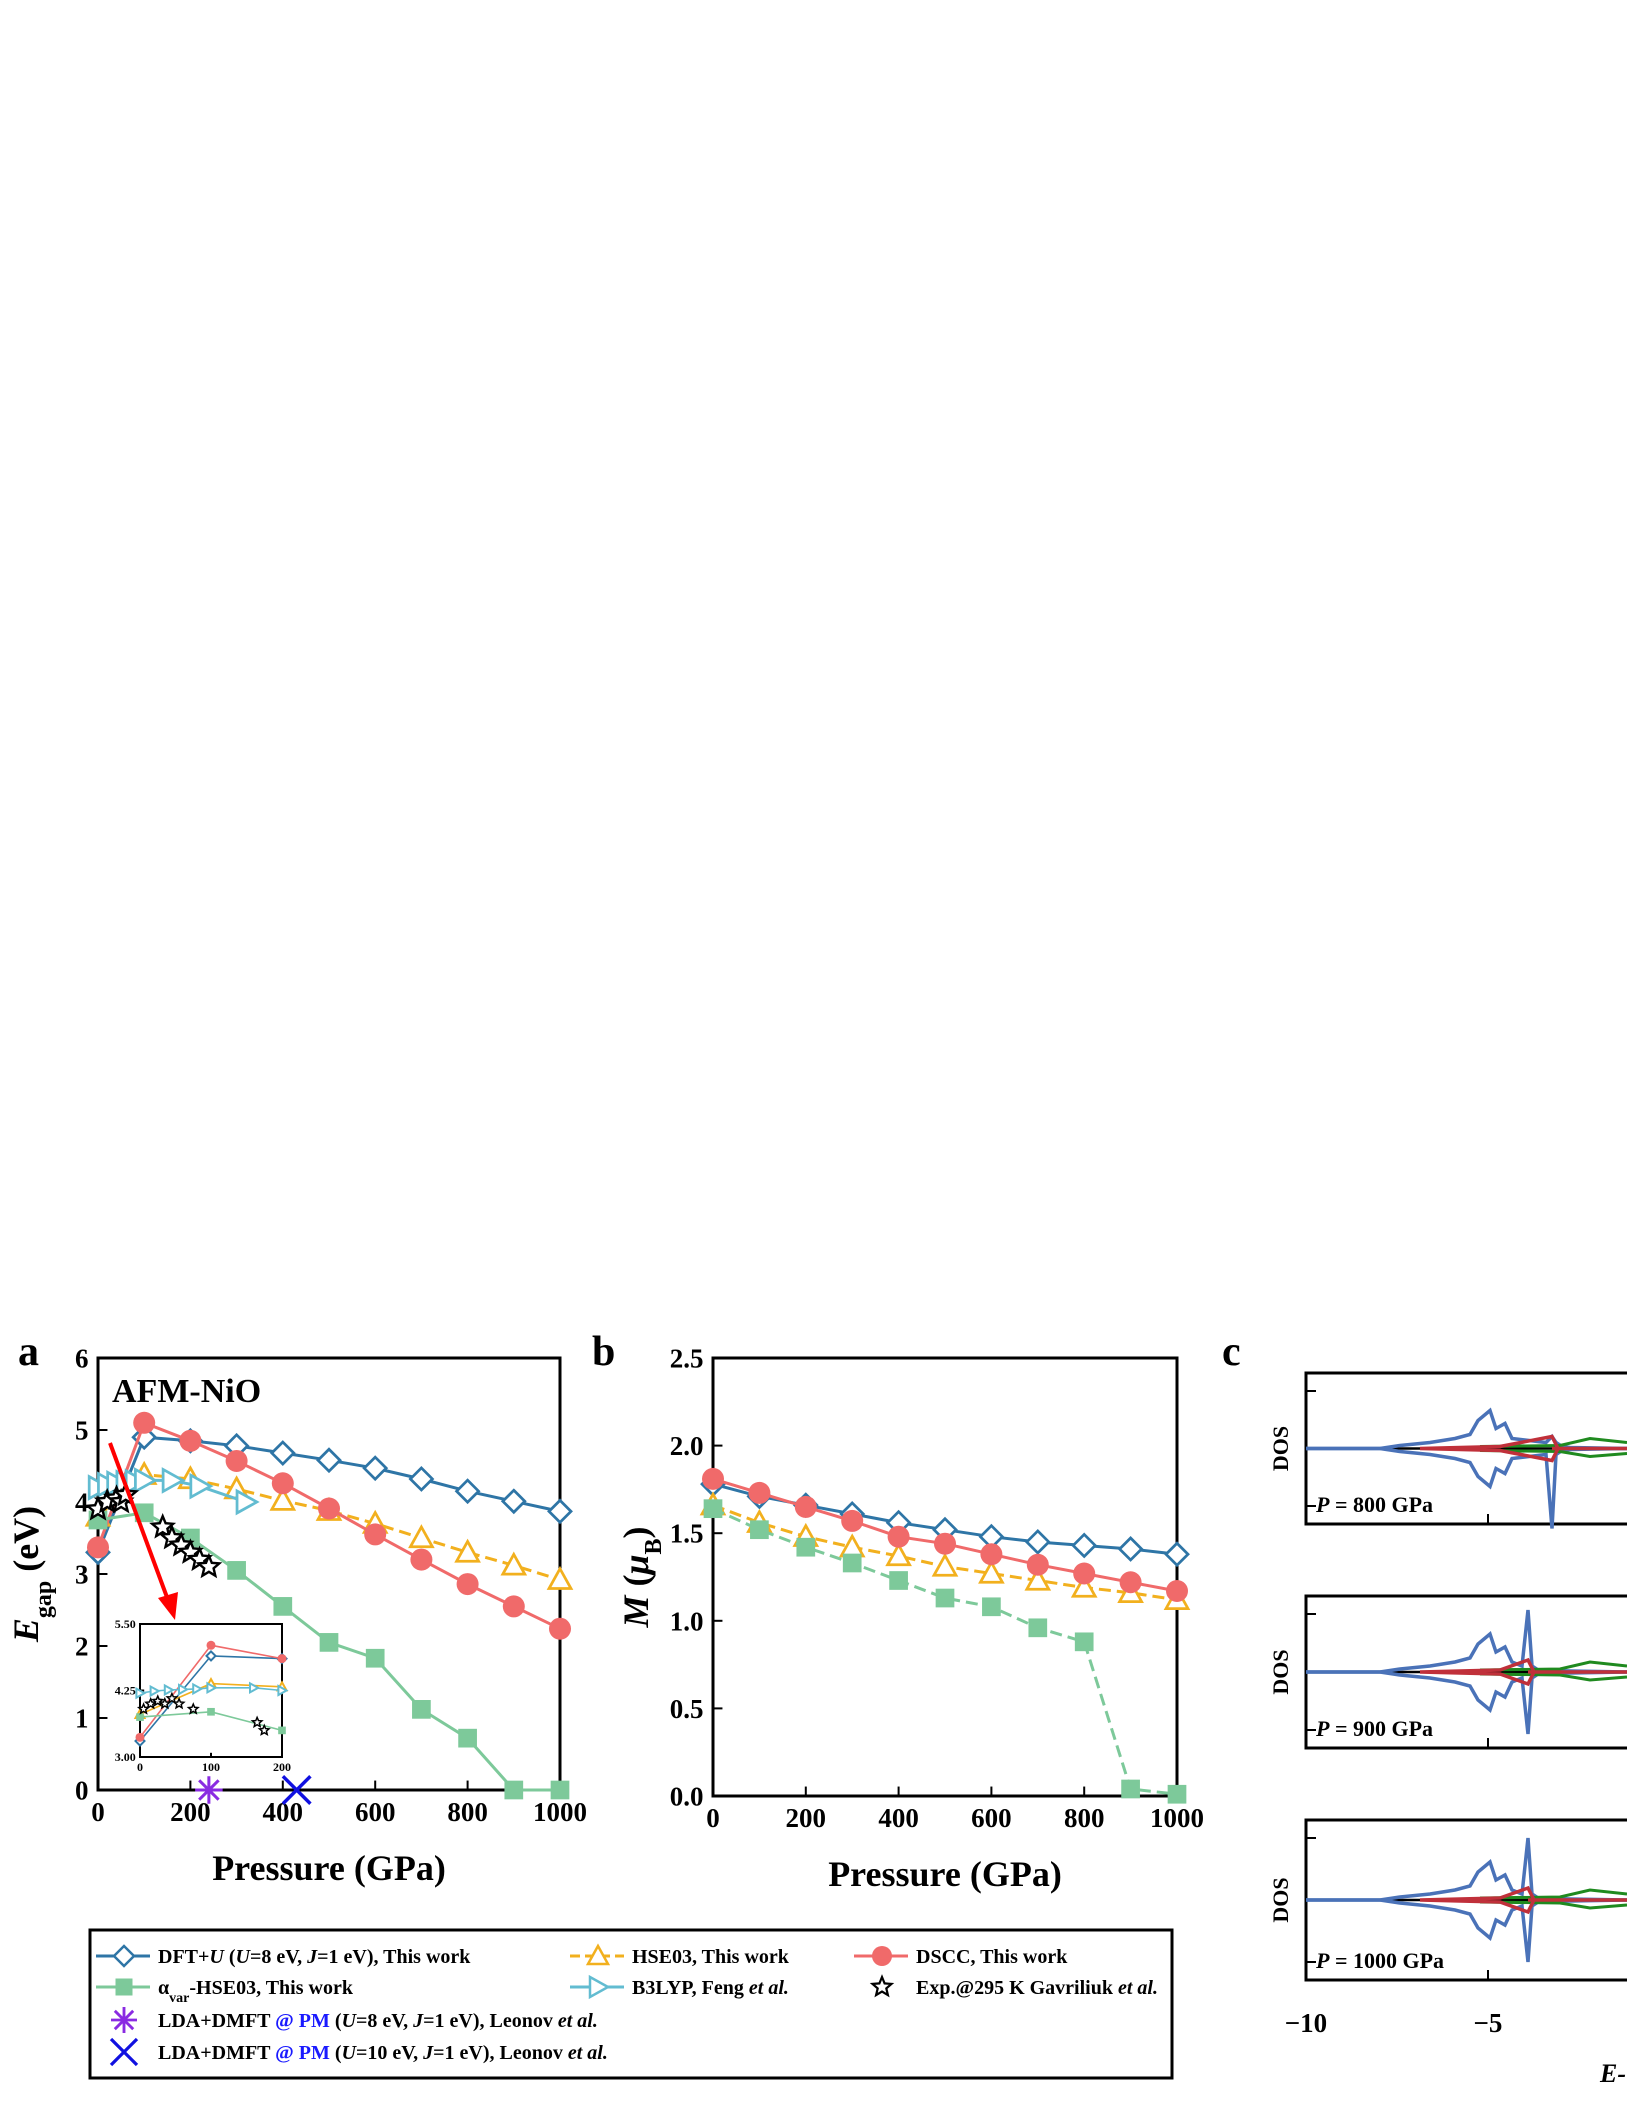 The width and height of the screenshot is (1627, 2106). Describe the element at coordinates (710, 1988) in the screenshot. I see `legend-label: B3LYP, Feng et al.` at that location.